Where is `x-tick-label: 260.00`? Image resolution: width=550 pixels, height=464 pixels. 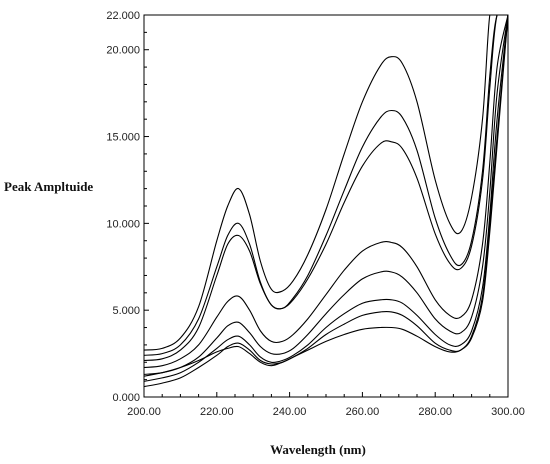 x-tick-label: 260.00 is located at coordinates (363, 412).